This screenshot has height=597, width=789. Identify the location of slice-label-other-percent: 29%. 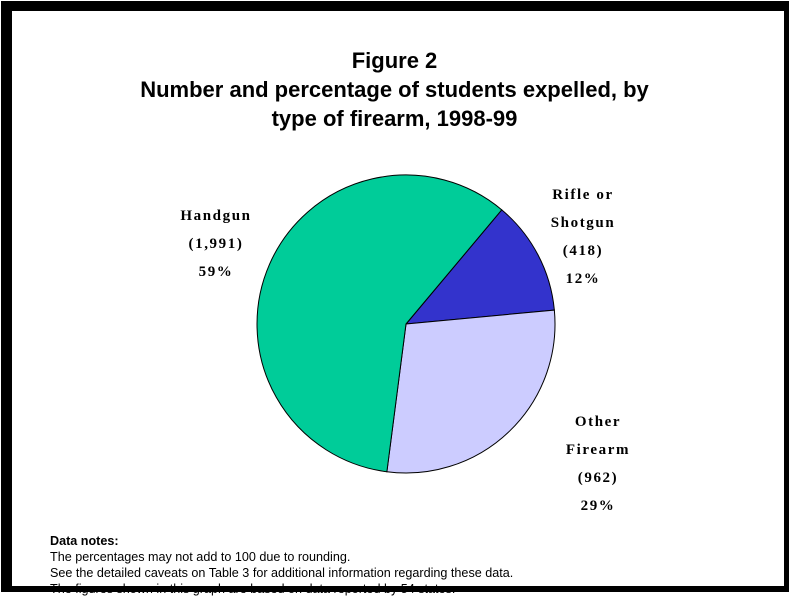
(598, 506).